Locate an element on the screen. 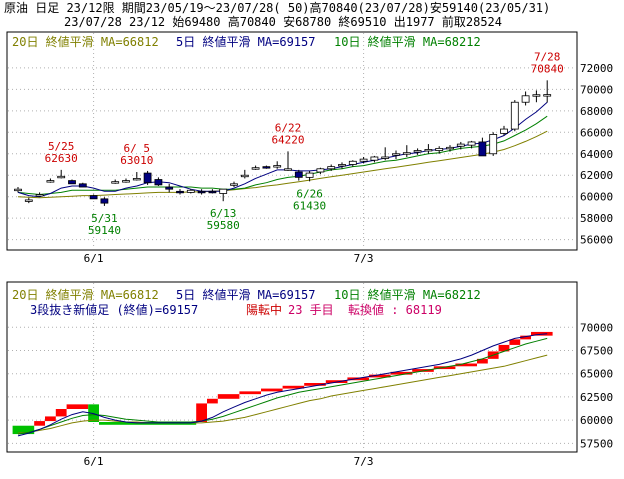 The width and height of the screenshot is (624, 479). legend-ma20-bottom: 20日 終値平滑 MA=66812 is located at coordinates (85, 294).